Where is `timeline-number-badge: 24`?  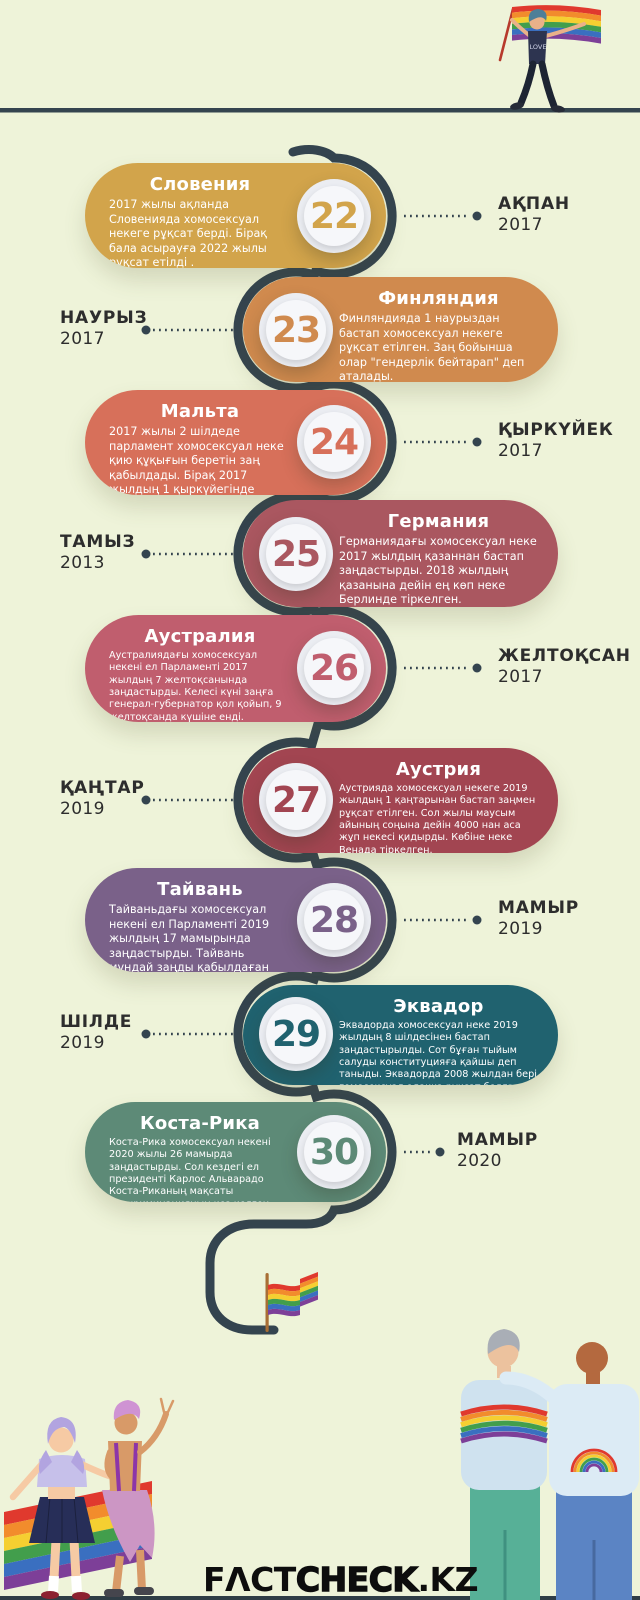
timeline-number-badge: 24 is located at coordinates (334, 442).